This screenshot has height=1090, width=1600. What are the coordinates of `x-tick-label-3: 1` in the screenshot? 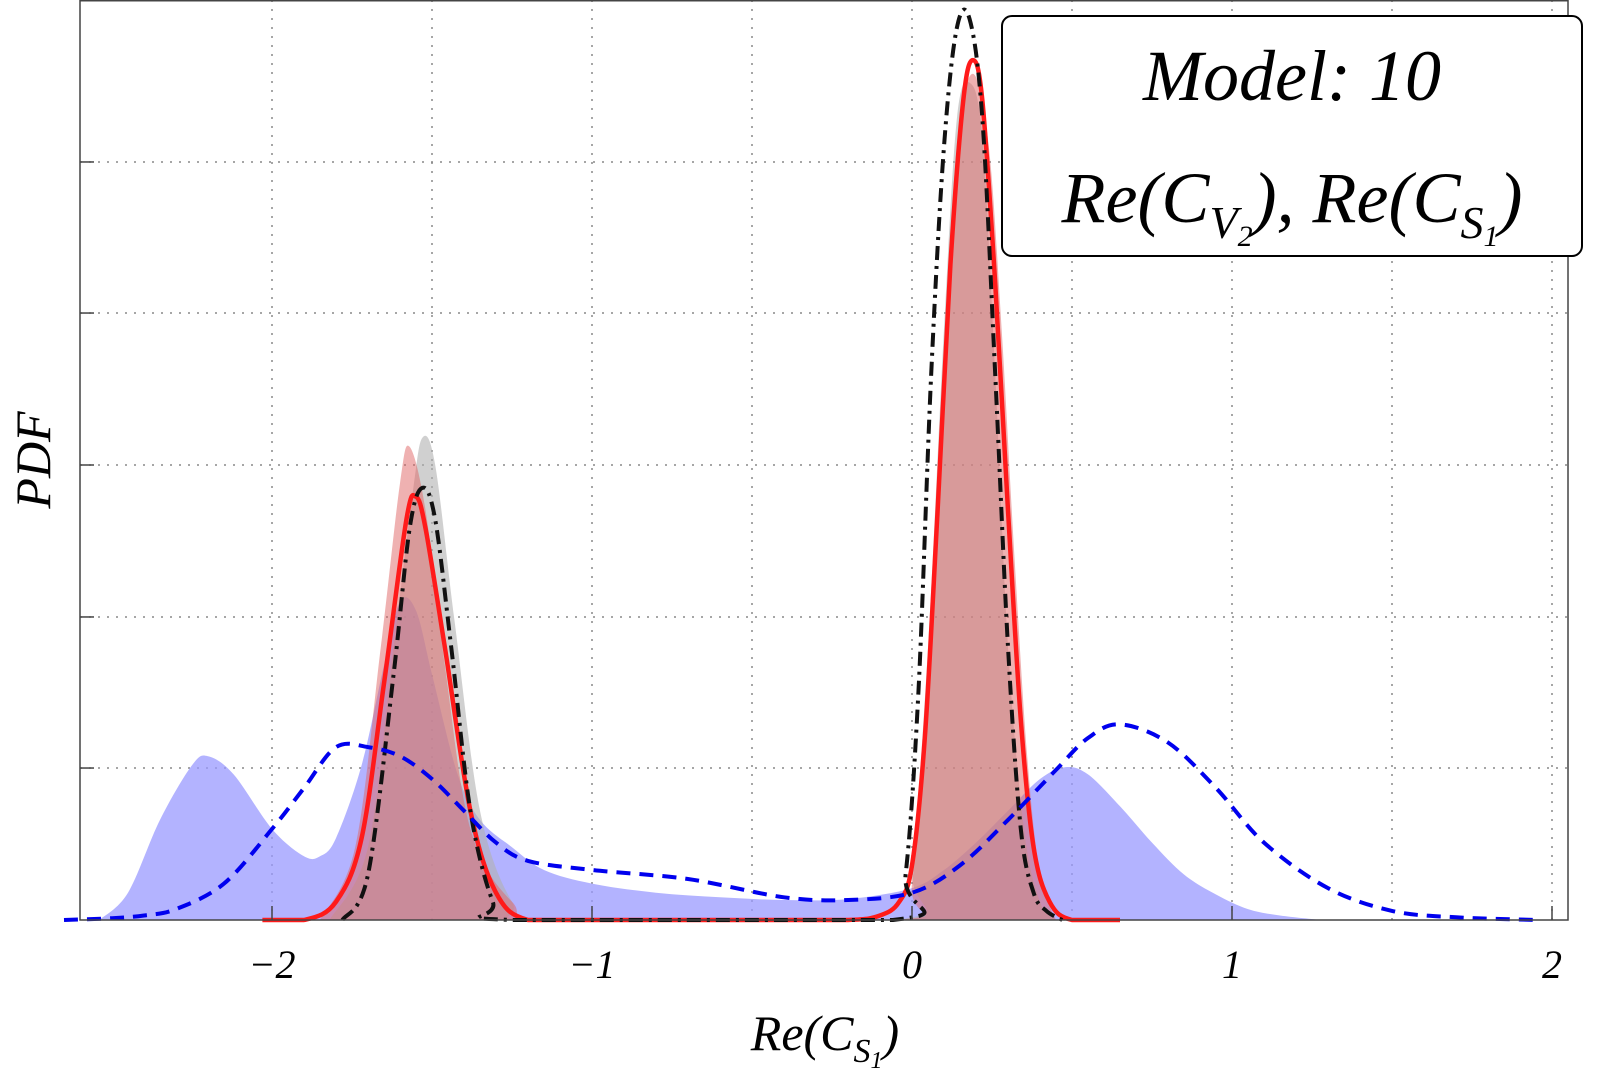 It's located at (1232, 964).